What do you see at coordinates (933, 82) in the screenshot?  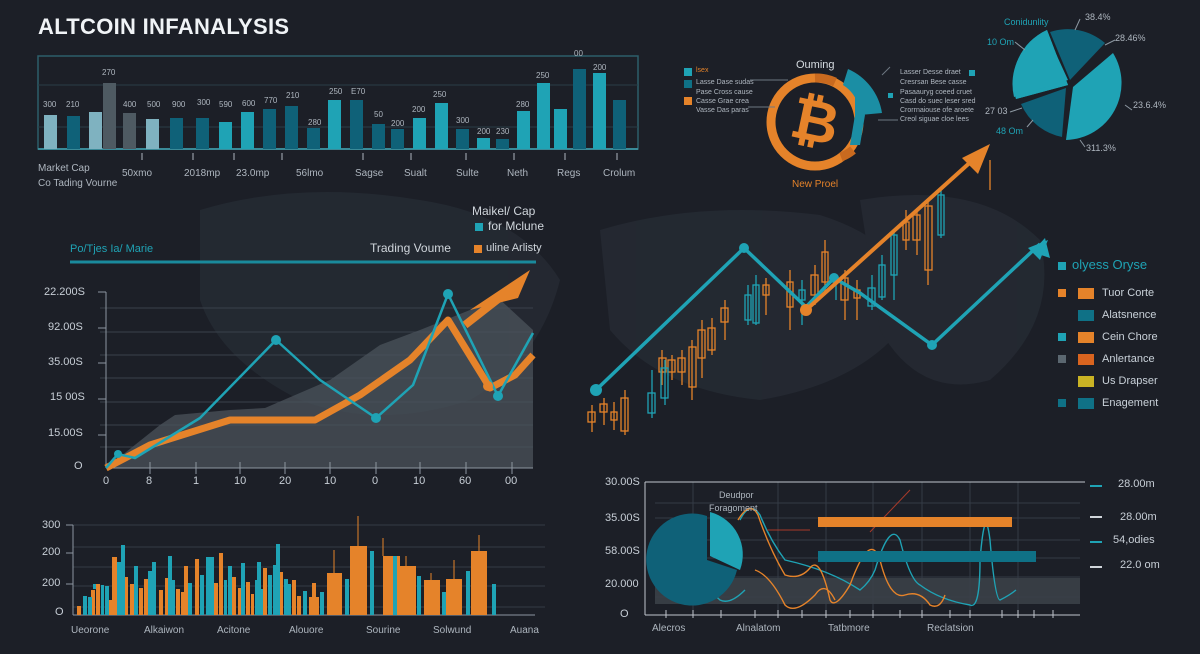 I see `legend-label: Cresrsan Bese casse` at bounding box center [933, 82].